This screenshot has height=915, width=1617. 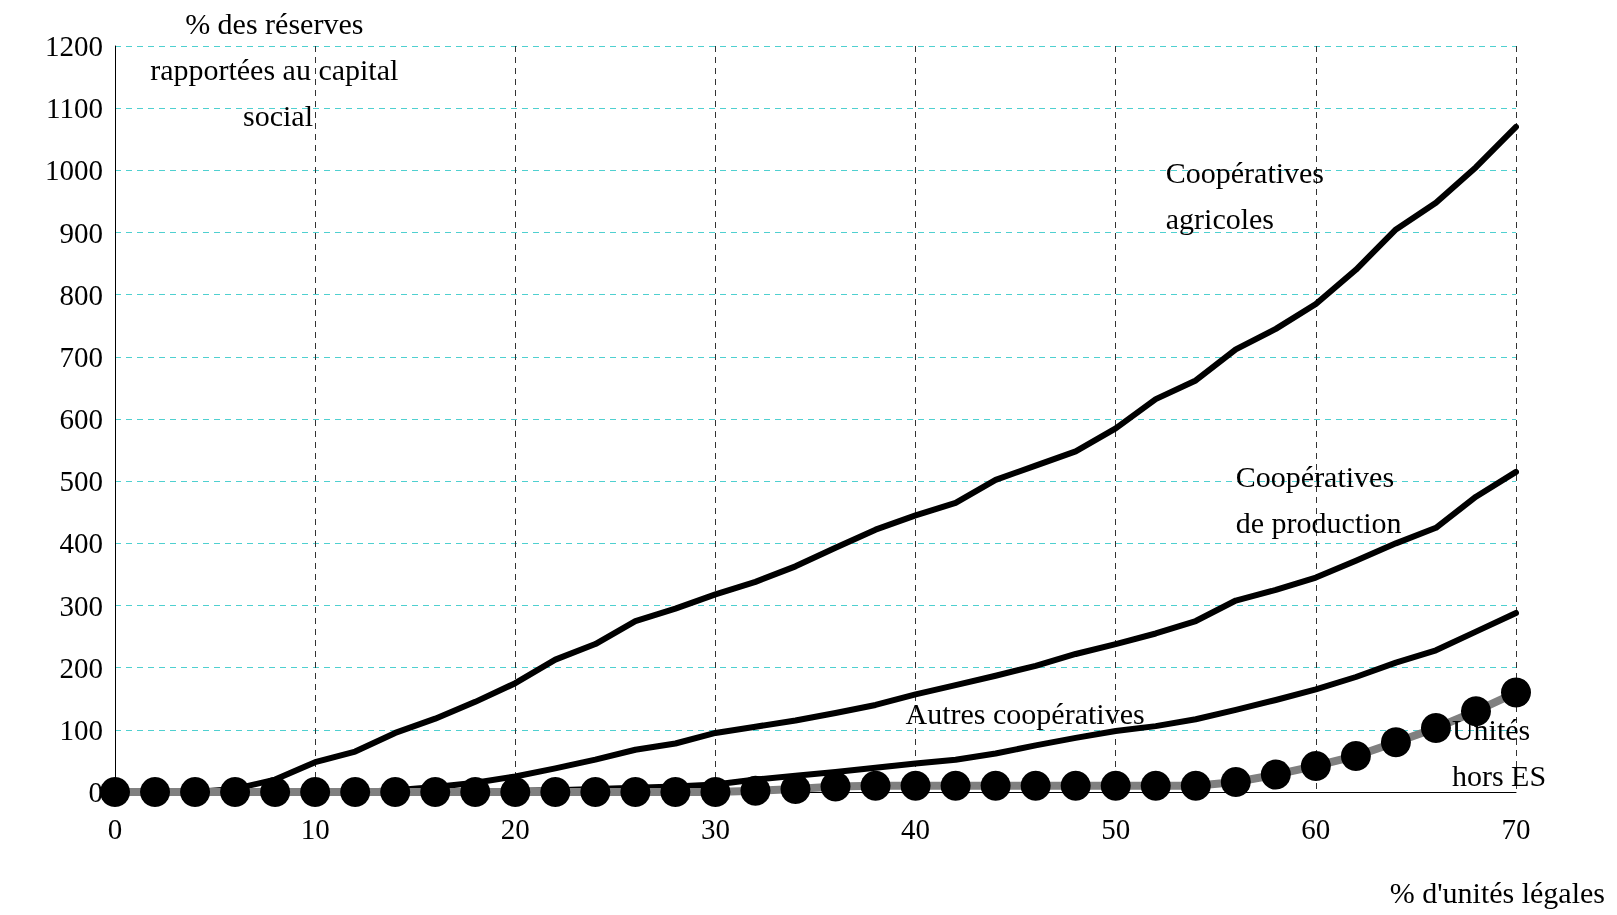 I want to click on x-tick-label: 60, so click(x=1316, y=828).